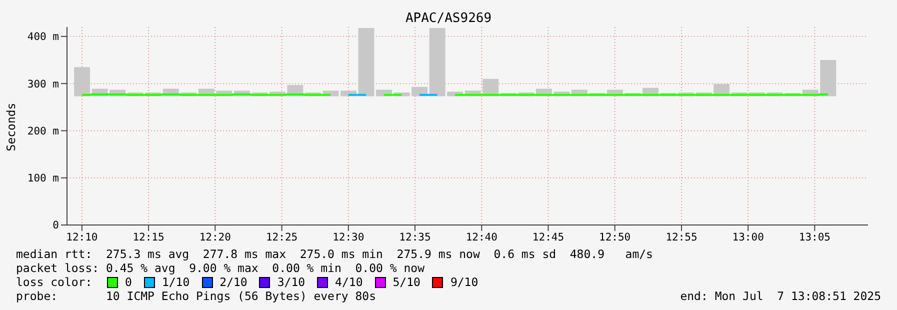 Image resolution: width=897 pixels, height=310 pixels. What do you see at coordinates (814, 237) in the screenshot?
I see `x-tick-label: 13:05` at bounding box center [814, 237].